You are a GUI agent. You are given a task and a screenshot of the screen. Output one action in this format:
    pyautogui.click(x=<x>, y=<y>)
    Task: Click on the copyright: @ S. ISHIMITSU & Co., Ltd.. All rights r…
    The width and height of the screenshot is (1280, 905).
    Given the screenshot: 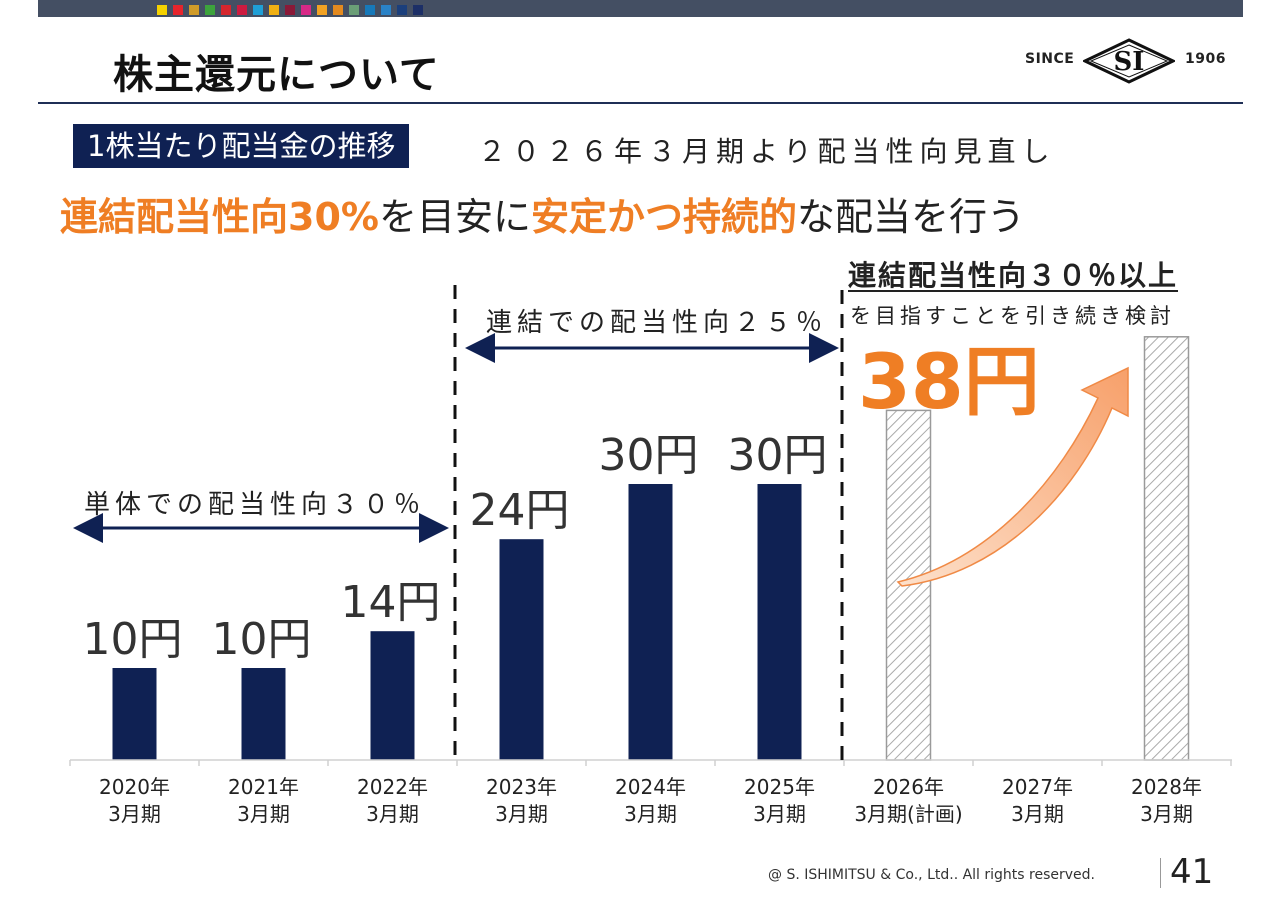 What is the action you would take?
    pyautogui.click(x=931, y=875)
    